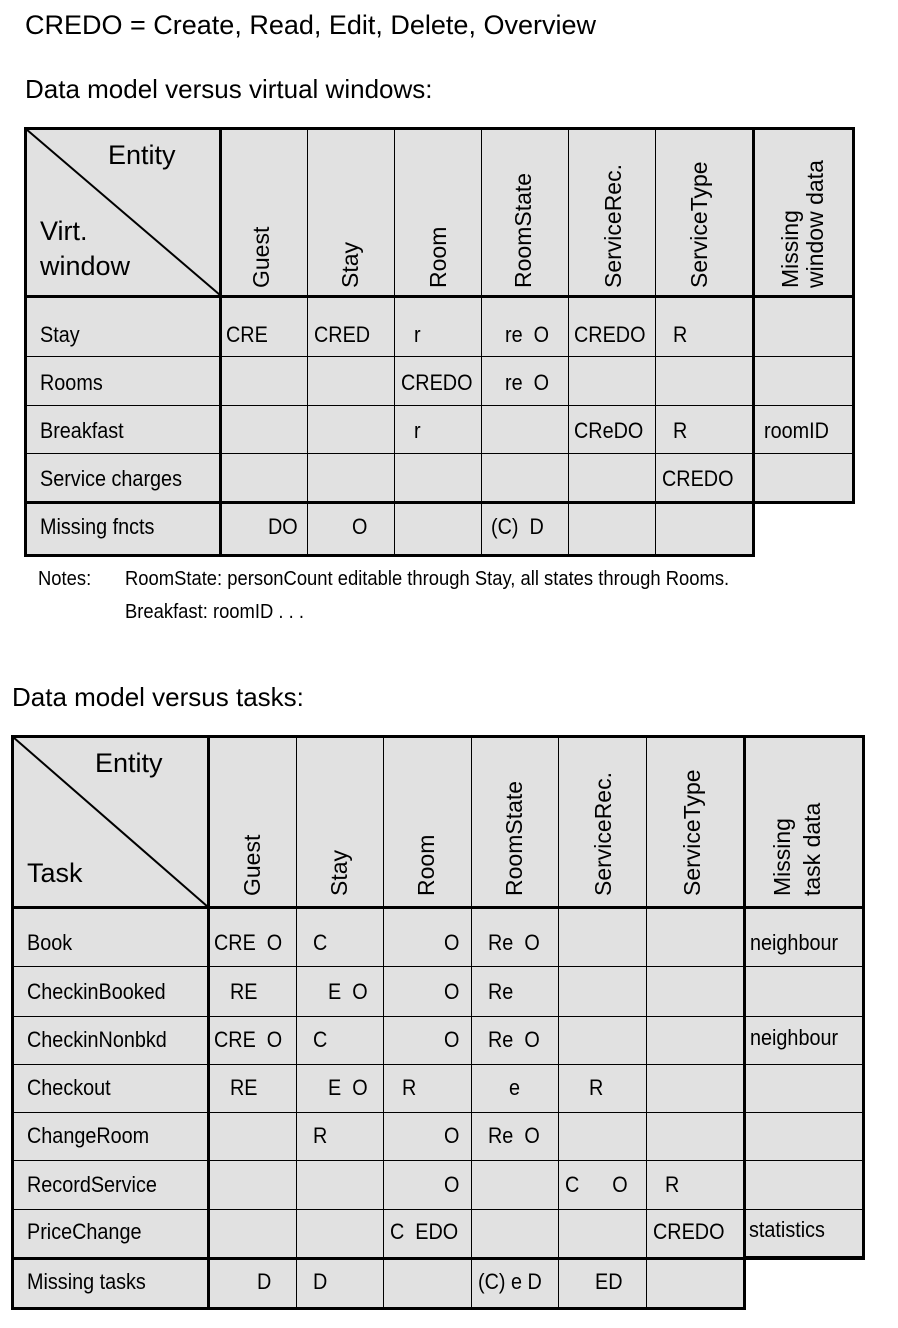 The height and width of the screenshot is (1328, 898). What do you see at coordinates (97, 1039) in the screenshot?
I see `row-label: CheckinNonbkd` at bounding box center [97, 1039].